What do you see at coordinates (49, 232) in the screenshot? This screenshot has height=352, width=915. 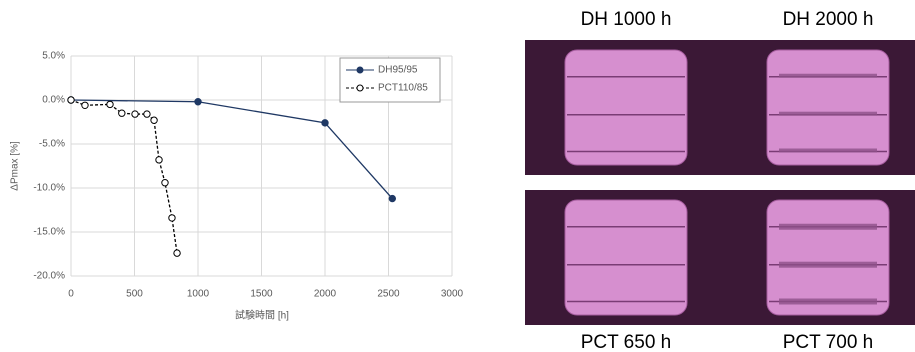 I see `y-tick-label: -15.0%` at bounding box center [49, 232].